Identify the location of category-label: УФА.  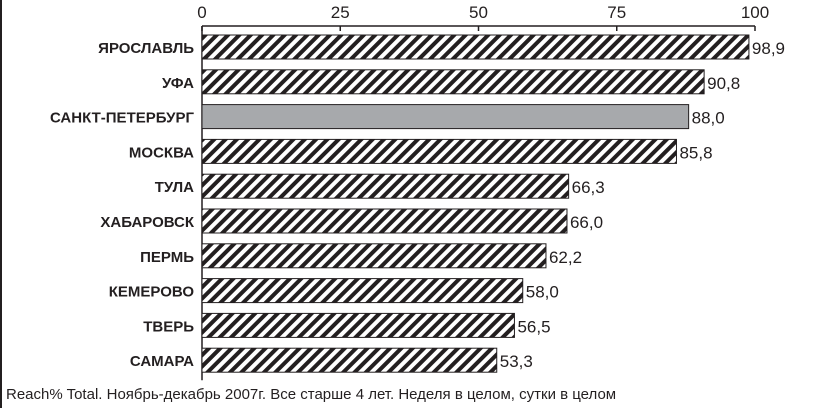
(178, 83).